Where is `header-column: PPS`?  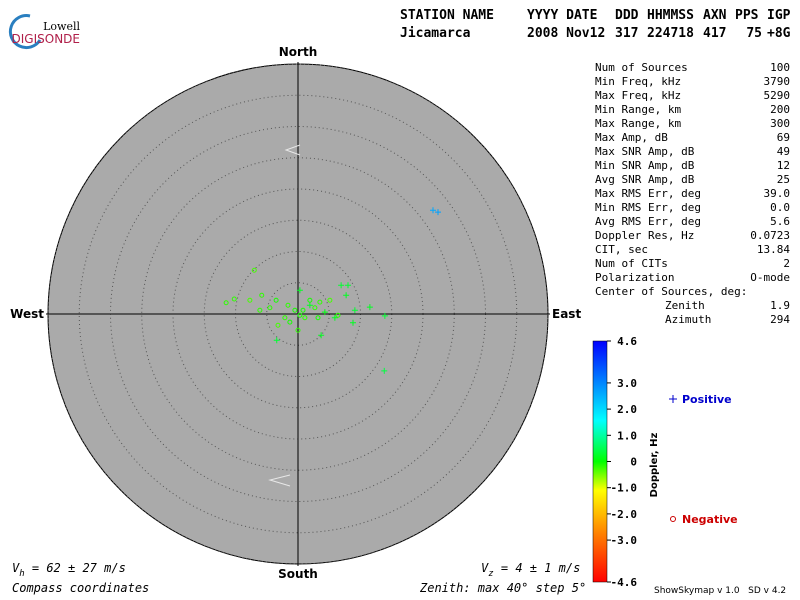
header-column: PPS is located at coordinates (747, 15).